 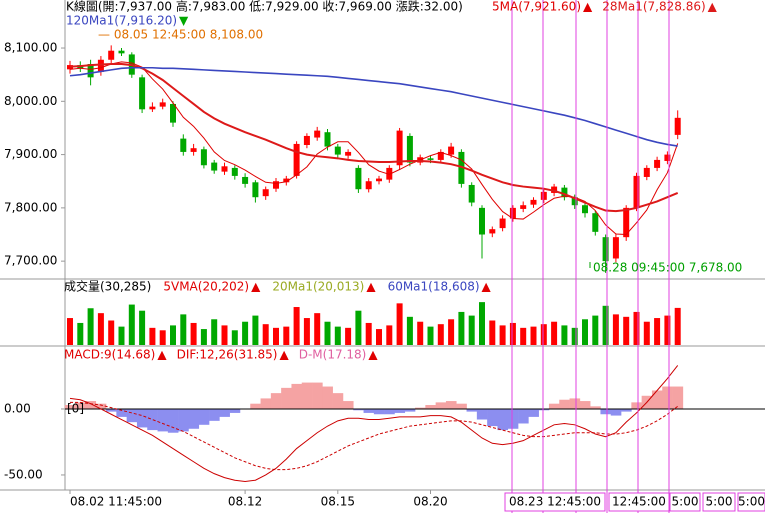 What do you see at coordinates (333, 355) in the screenshot?
I see `legend-entry: D-M(17.18)` at bounding box center [333, 355].